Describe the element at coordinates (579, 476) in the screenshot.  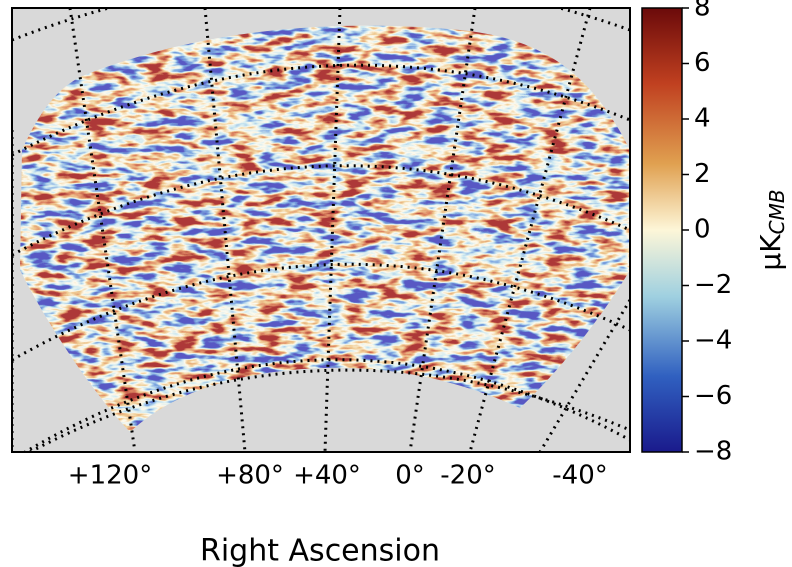
I see `x-tick-label: -40°` at that location.